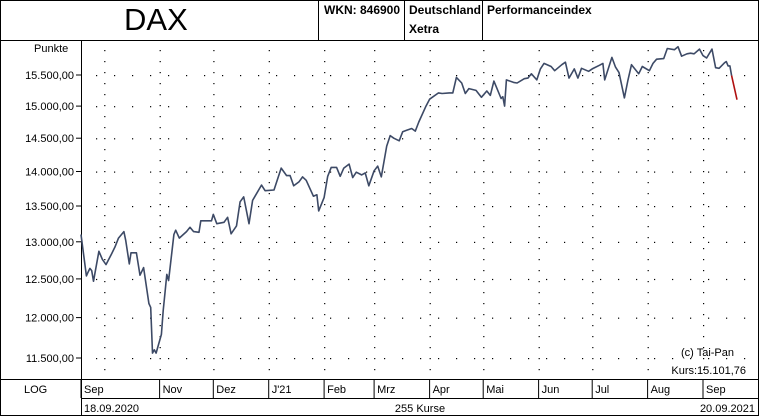 This screenshot has width=759, height=416. What do you see at coordinates (661, 390) in the screenshot?
I see `x-tick-label: Aug` at bounding box center [661, 390].